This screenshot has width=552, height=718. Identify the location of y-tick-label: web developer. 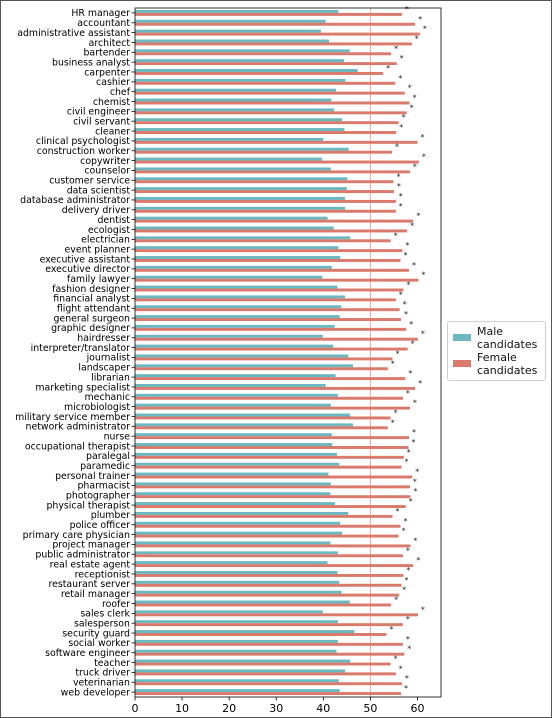
(95, 692).